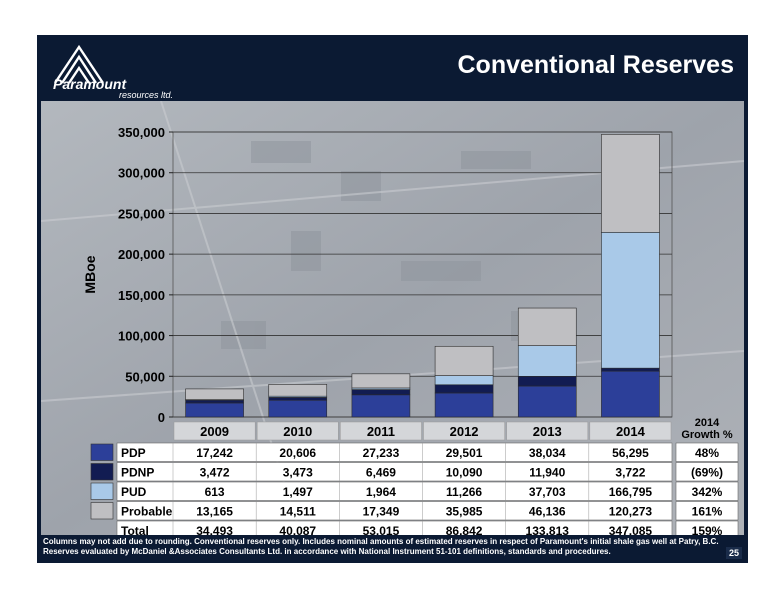  What do you see at coordinates (464, 380) in the screenshot?
I see `bar-segment-pud-2012` at bounding box center [464, 380].